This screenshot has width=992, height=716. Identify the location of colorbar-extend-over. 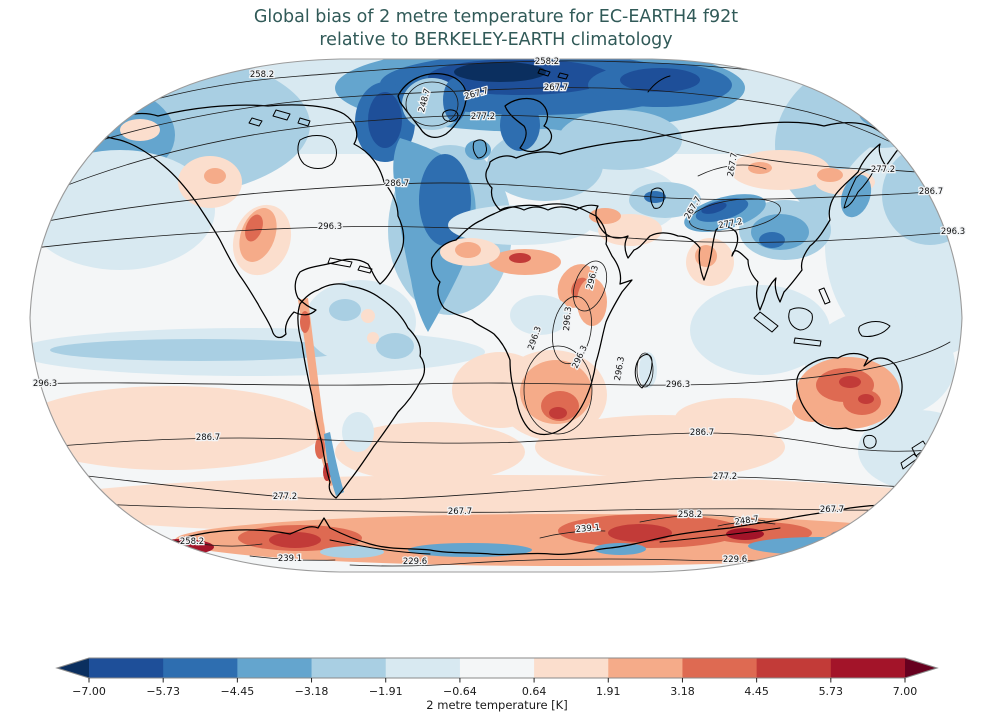
(921, 668).